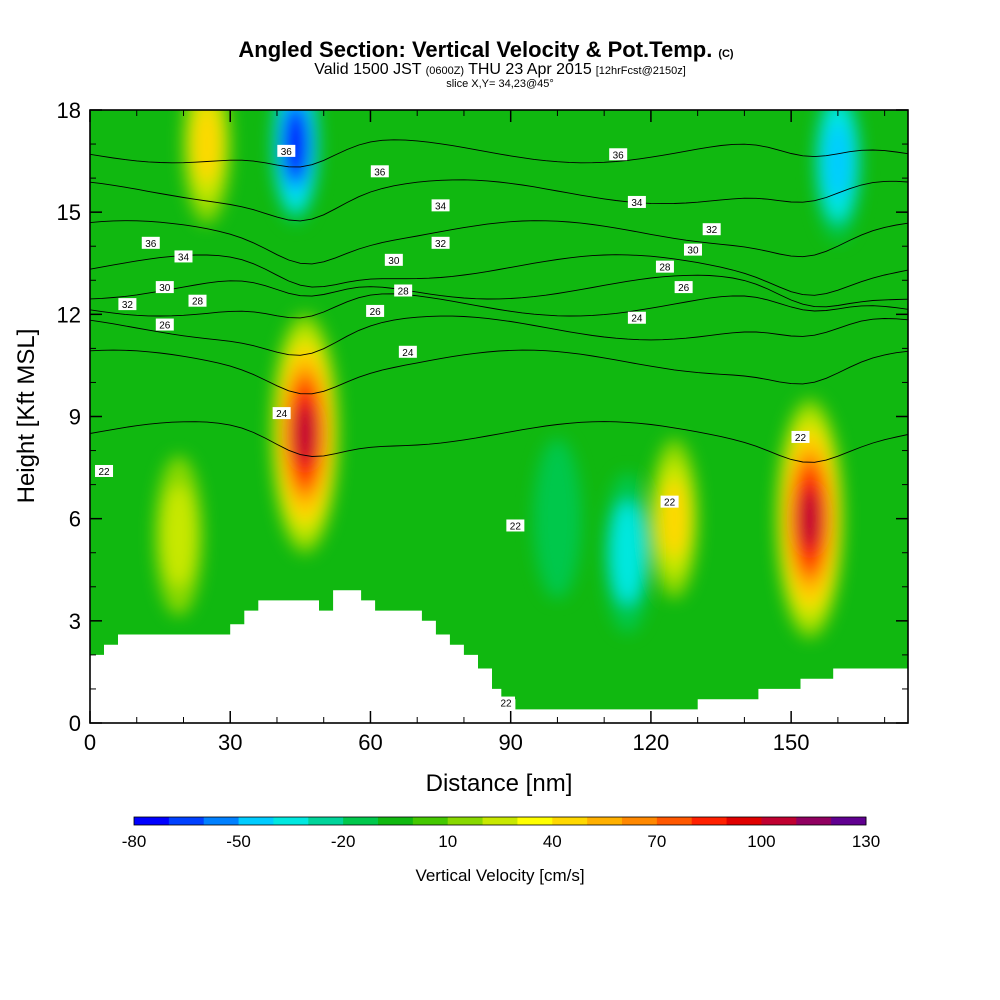 The image size is (1000, 1000). Describe the element at coordinates (530, 69) in the screenshot. I see `subtitle-date: THU 23 Apr 2015` at that location.